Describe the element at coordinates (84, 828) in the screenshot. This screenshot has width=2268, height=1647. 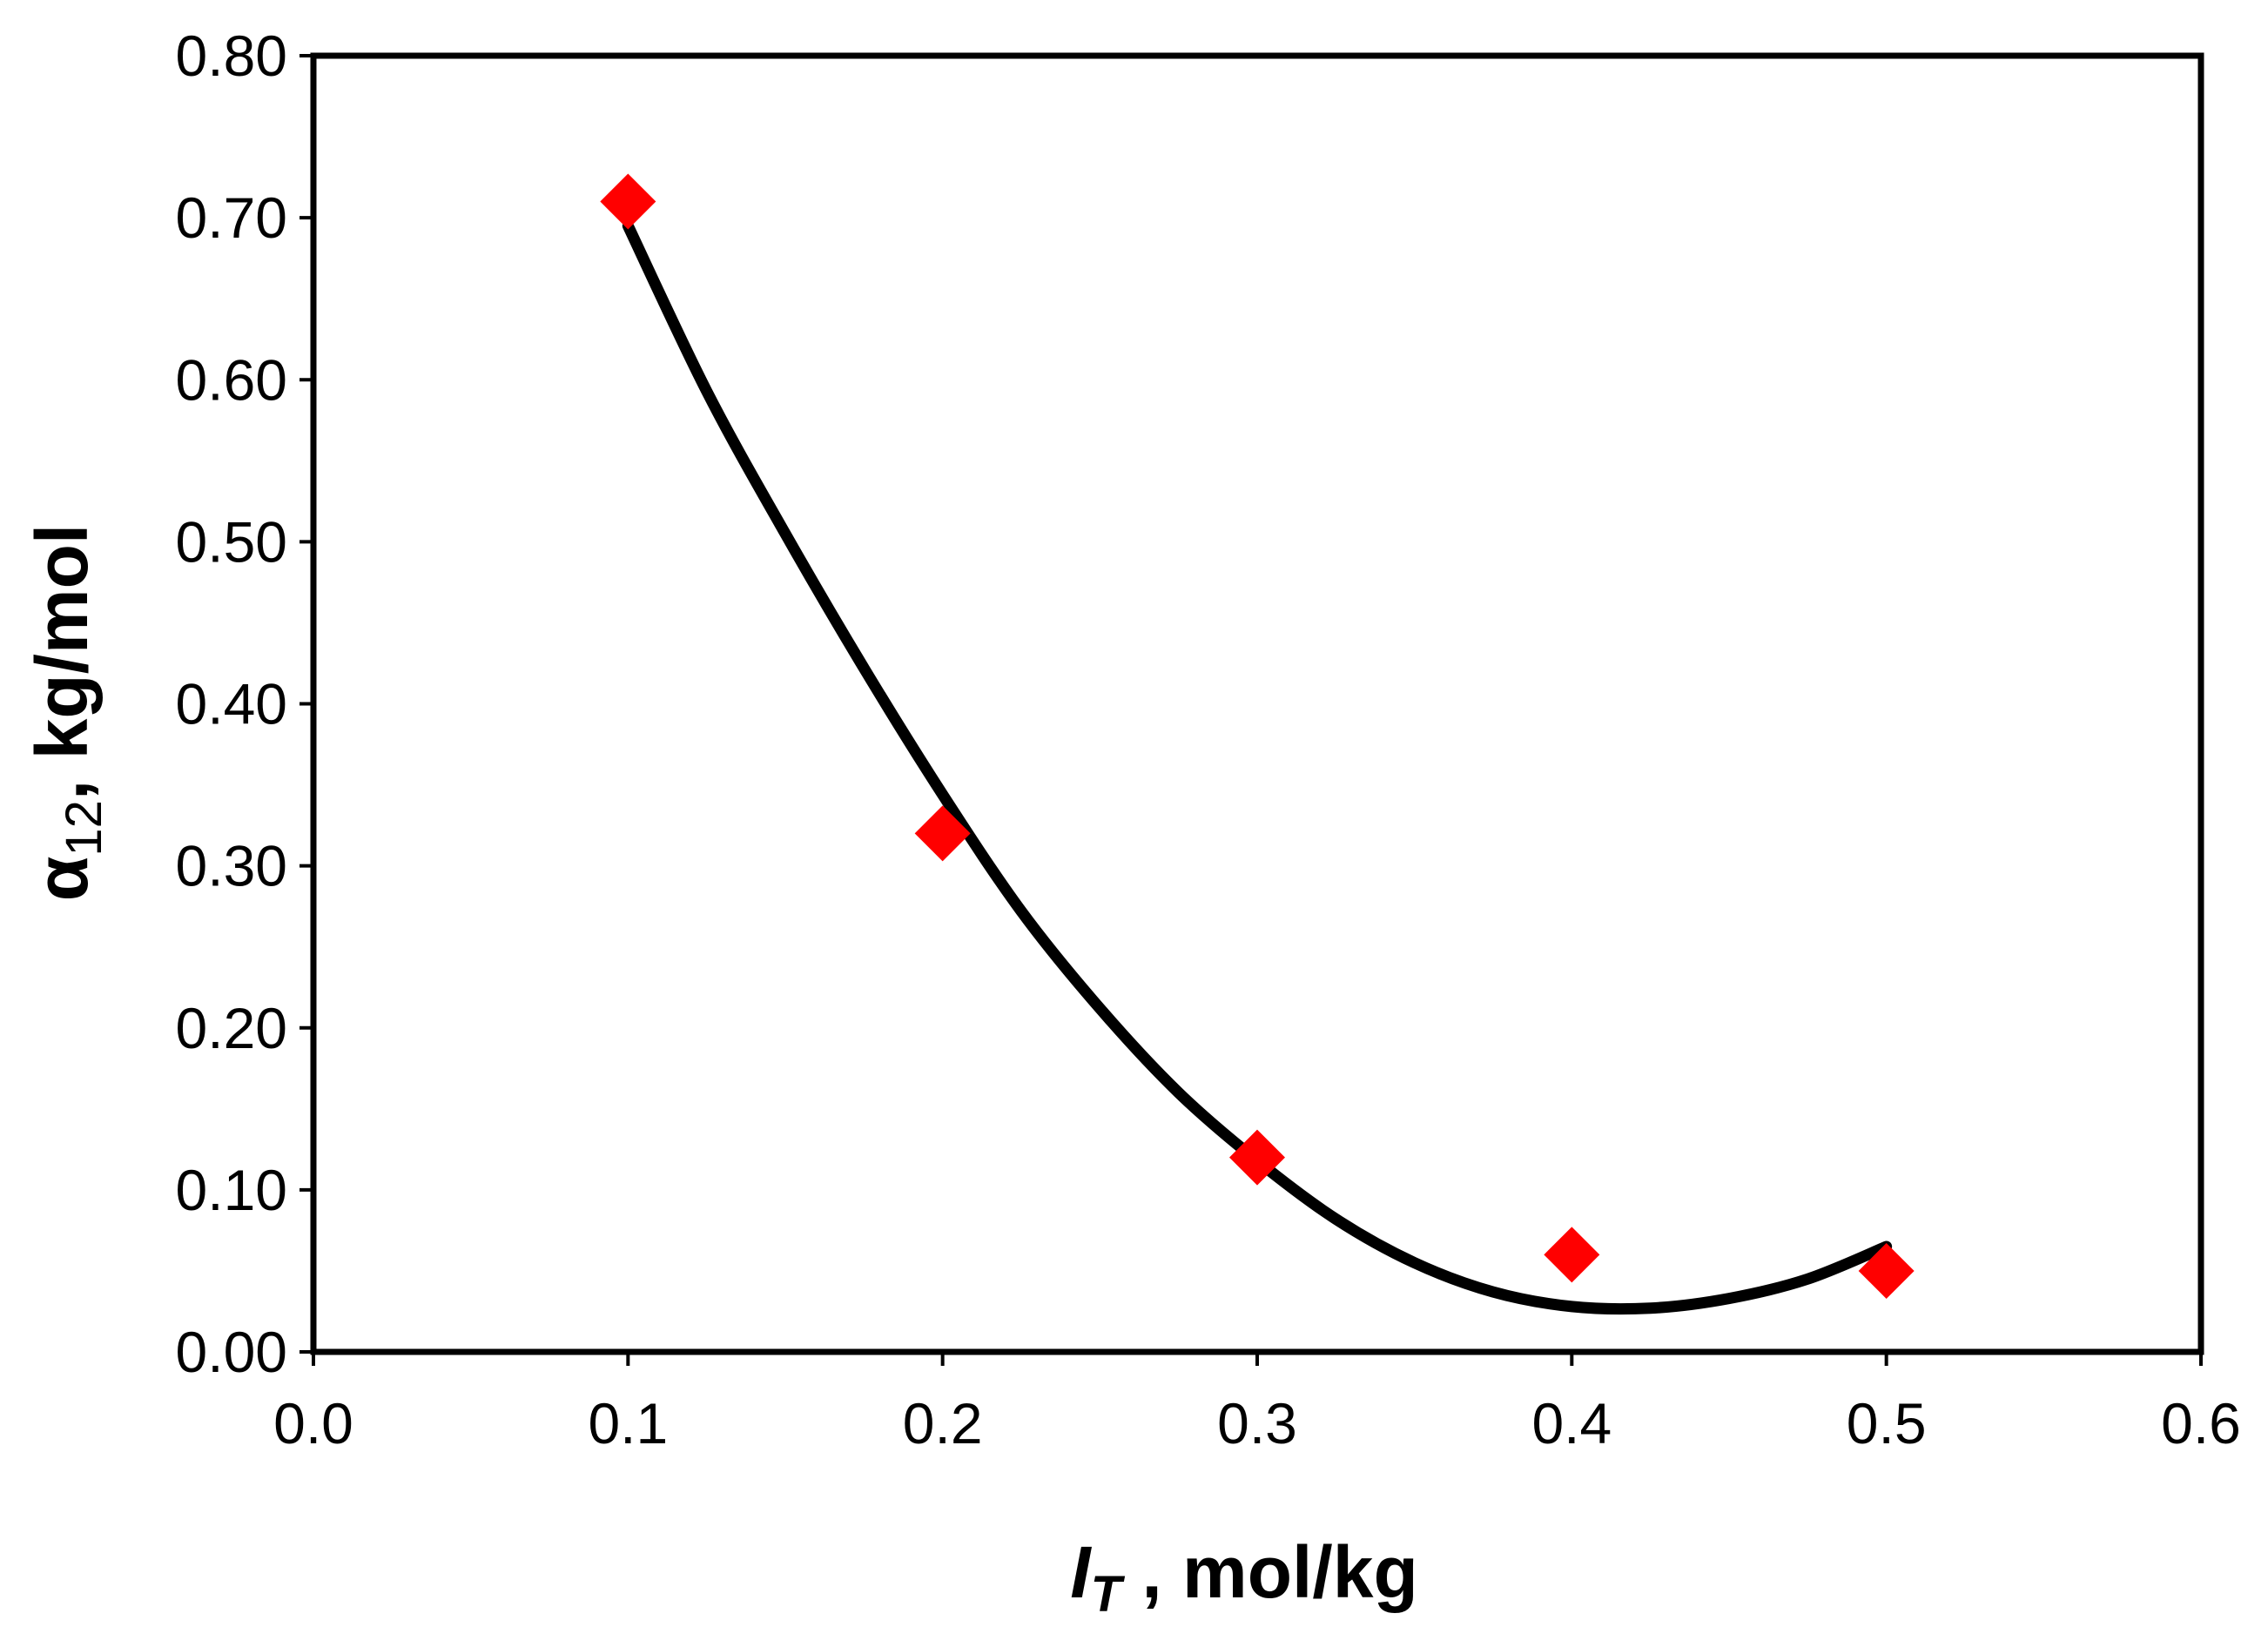
I see `y-axis-title-subscript: 12` at that location.